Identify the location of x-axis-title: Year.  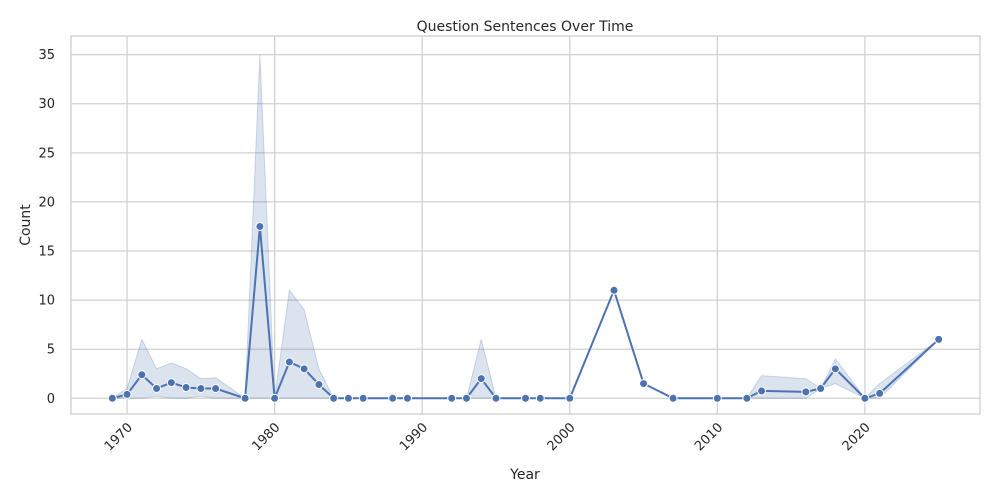
(524, 475).